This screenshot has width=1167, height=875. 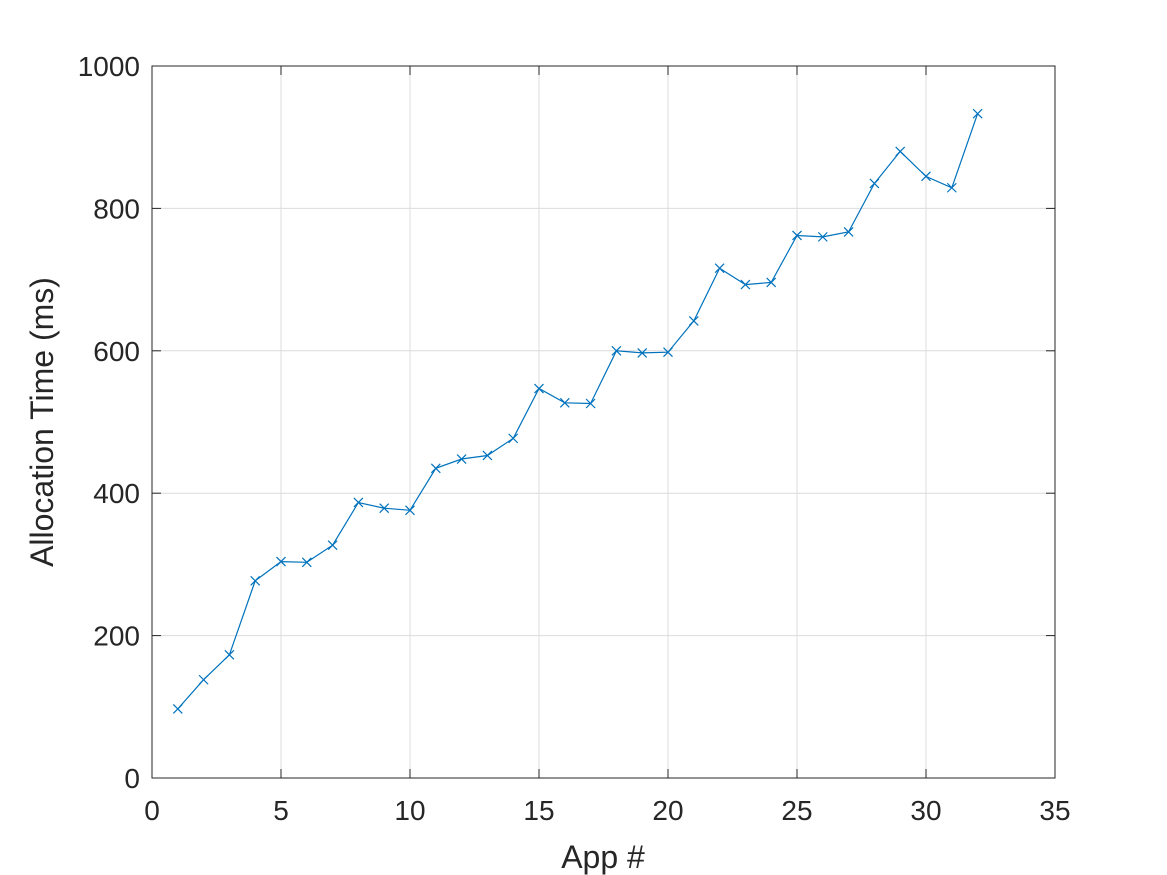 I want to click on x-tick-label: 35, so click(x=1054, y=810).